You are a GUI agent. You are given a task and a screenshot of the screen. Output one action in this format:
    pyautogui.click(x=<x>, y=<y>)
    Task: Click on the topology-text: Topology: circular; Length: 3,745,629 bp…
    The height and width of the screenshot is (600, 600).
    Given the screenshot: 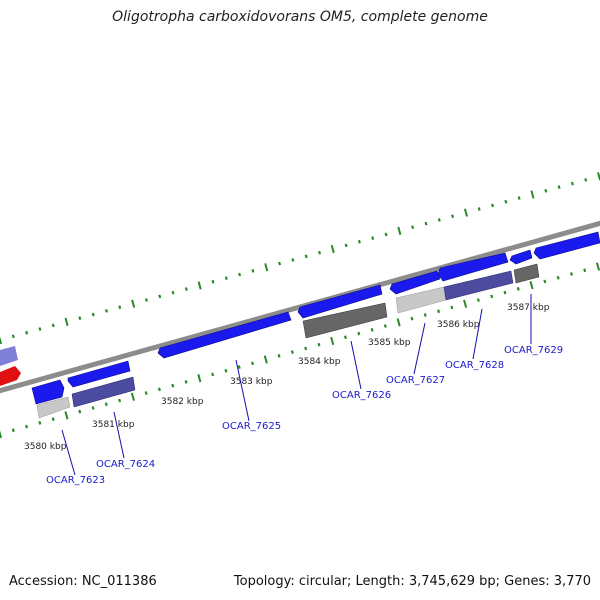 What is the action you would take?
    pyautogui.click(x=412, y=581)
    